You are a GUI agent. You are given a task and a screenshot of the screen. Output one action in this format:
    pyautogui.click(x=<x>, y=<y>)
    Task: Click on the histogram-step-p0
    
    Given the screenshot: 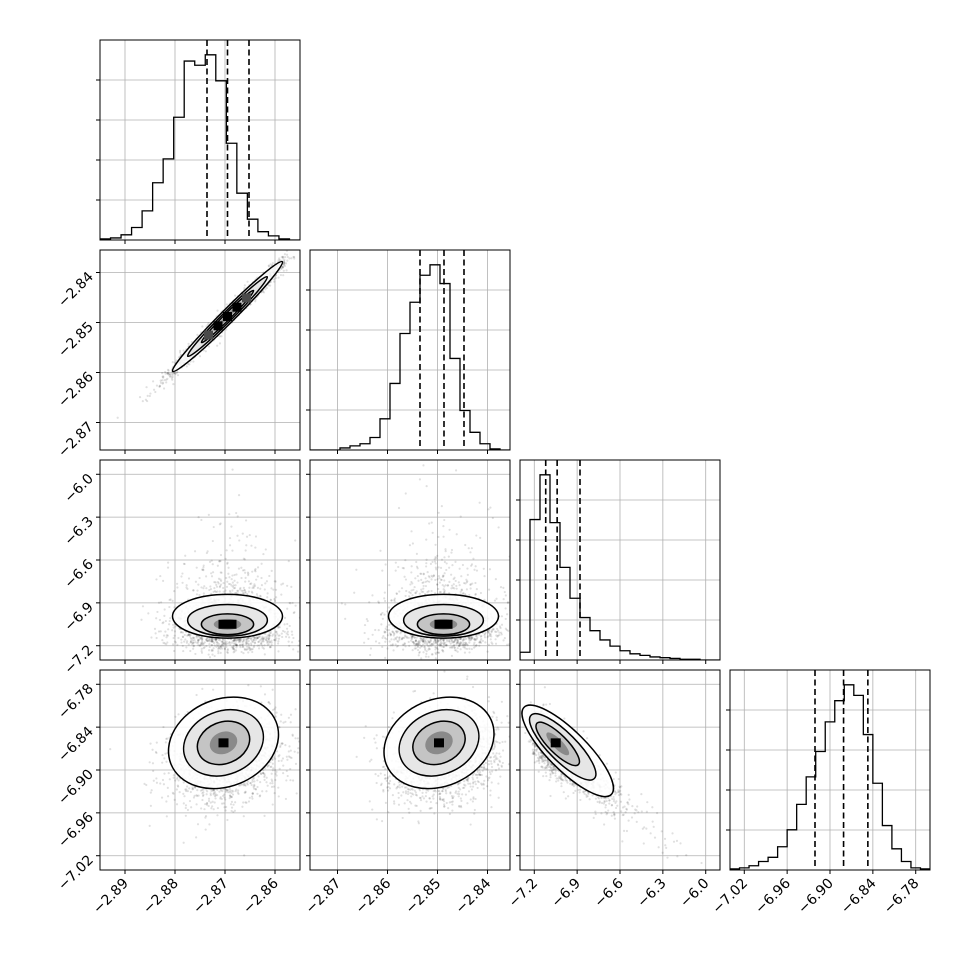 What is the action you would take?
    pyautogui.click(x=200, y=147)
    